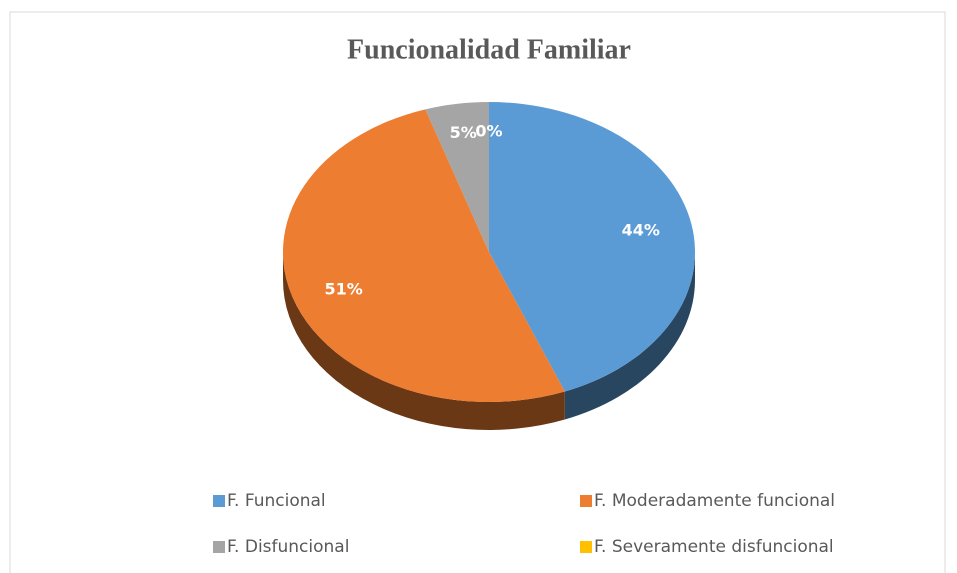  Describe the element at coordinates (488, 131) in the screenshot. I see `value-label: 0%` at that location.